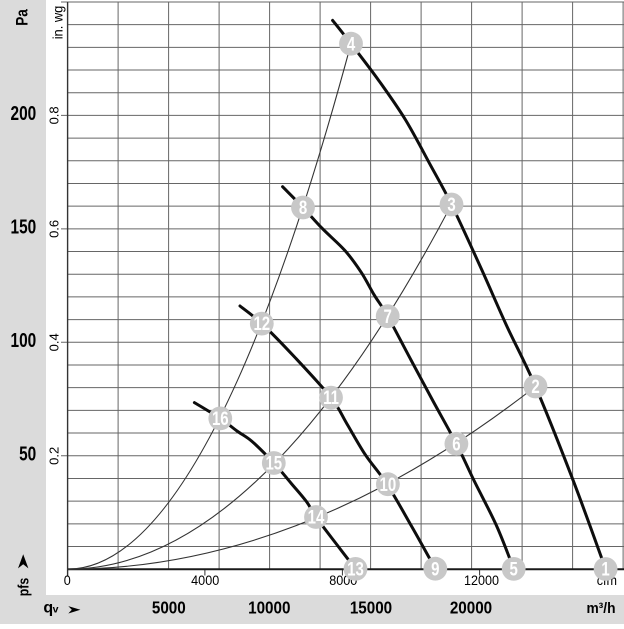 This screenshot has height=629, width=624. I want to click on svg-text: 11, so click(331, 398).